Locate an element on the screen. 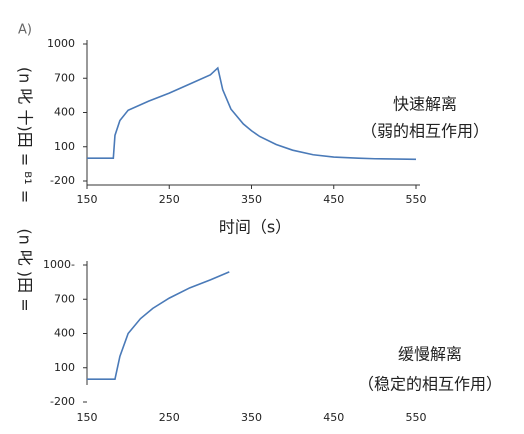 This screenshot has height=434, width=524. y-tick-label: 1000 is located at coordinates (61, 43).